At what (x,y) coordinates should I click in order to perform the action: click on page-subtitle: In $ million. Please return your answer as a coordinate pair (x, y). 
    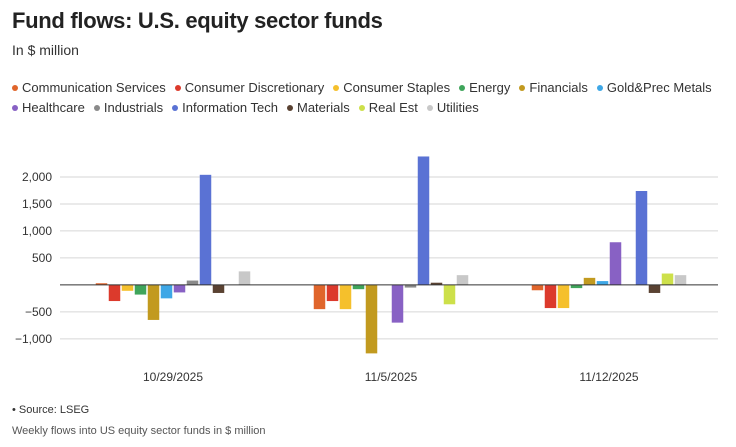
    Looking at the image, I should click on (45, 50).